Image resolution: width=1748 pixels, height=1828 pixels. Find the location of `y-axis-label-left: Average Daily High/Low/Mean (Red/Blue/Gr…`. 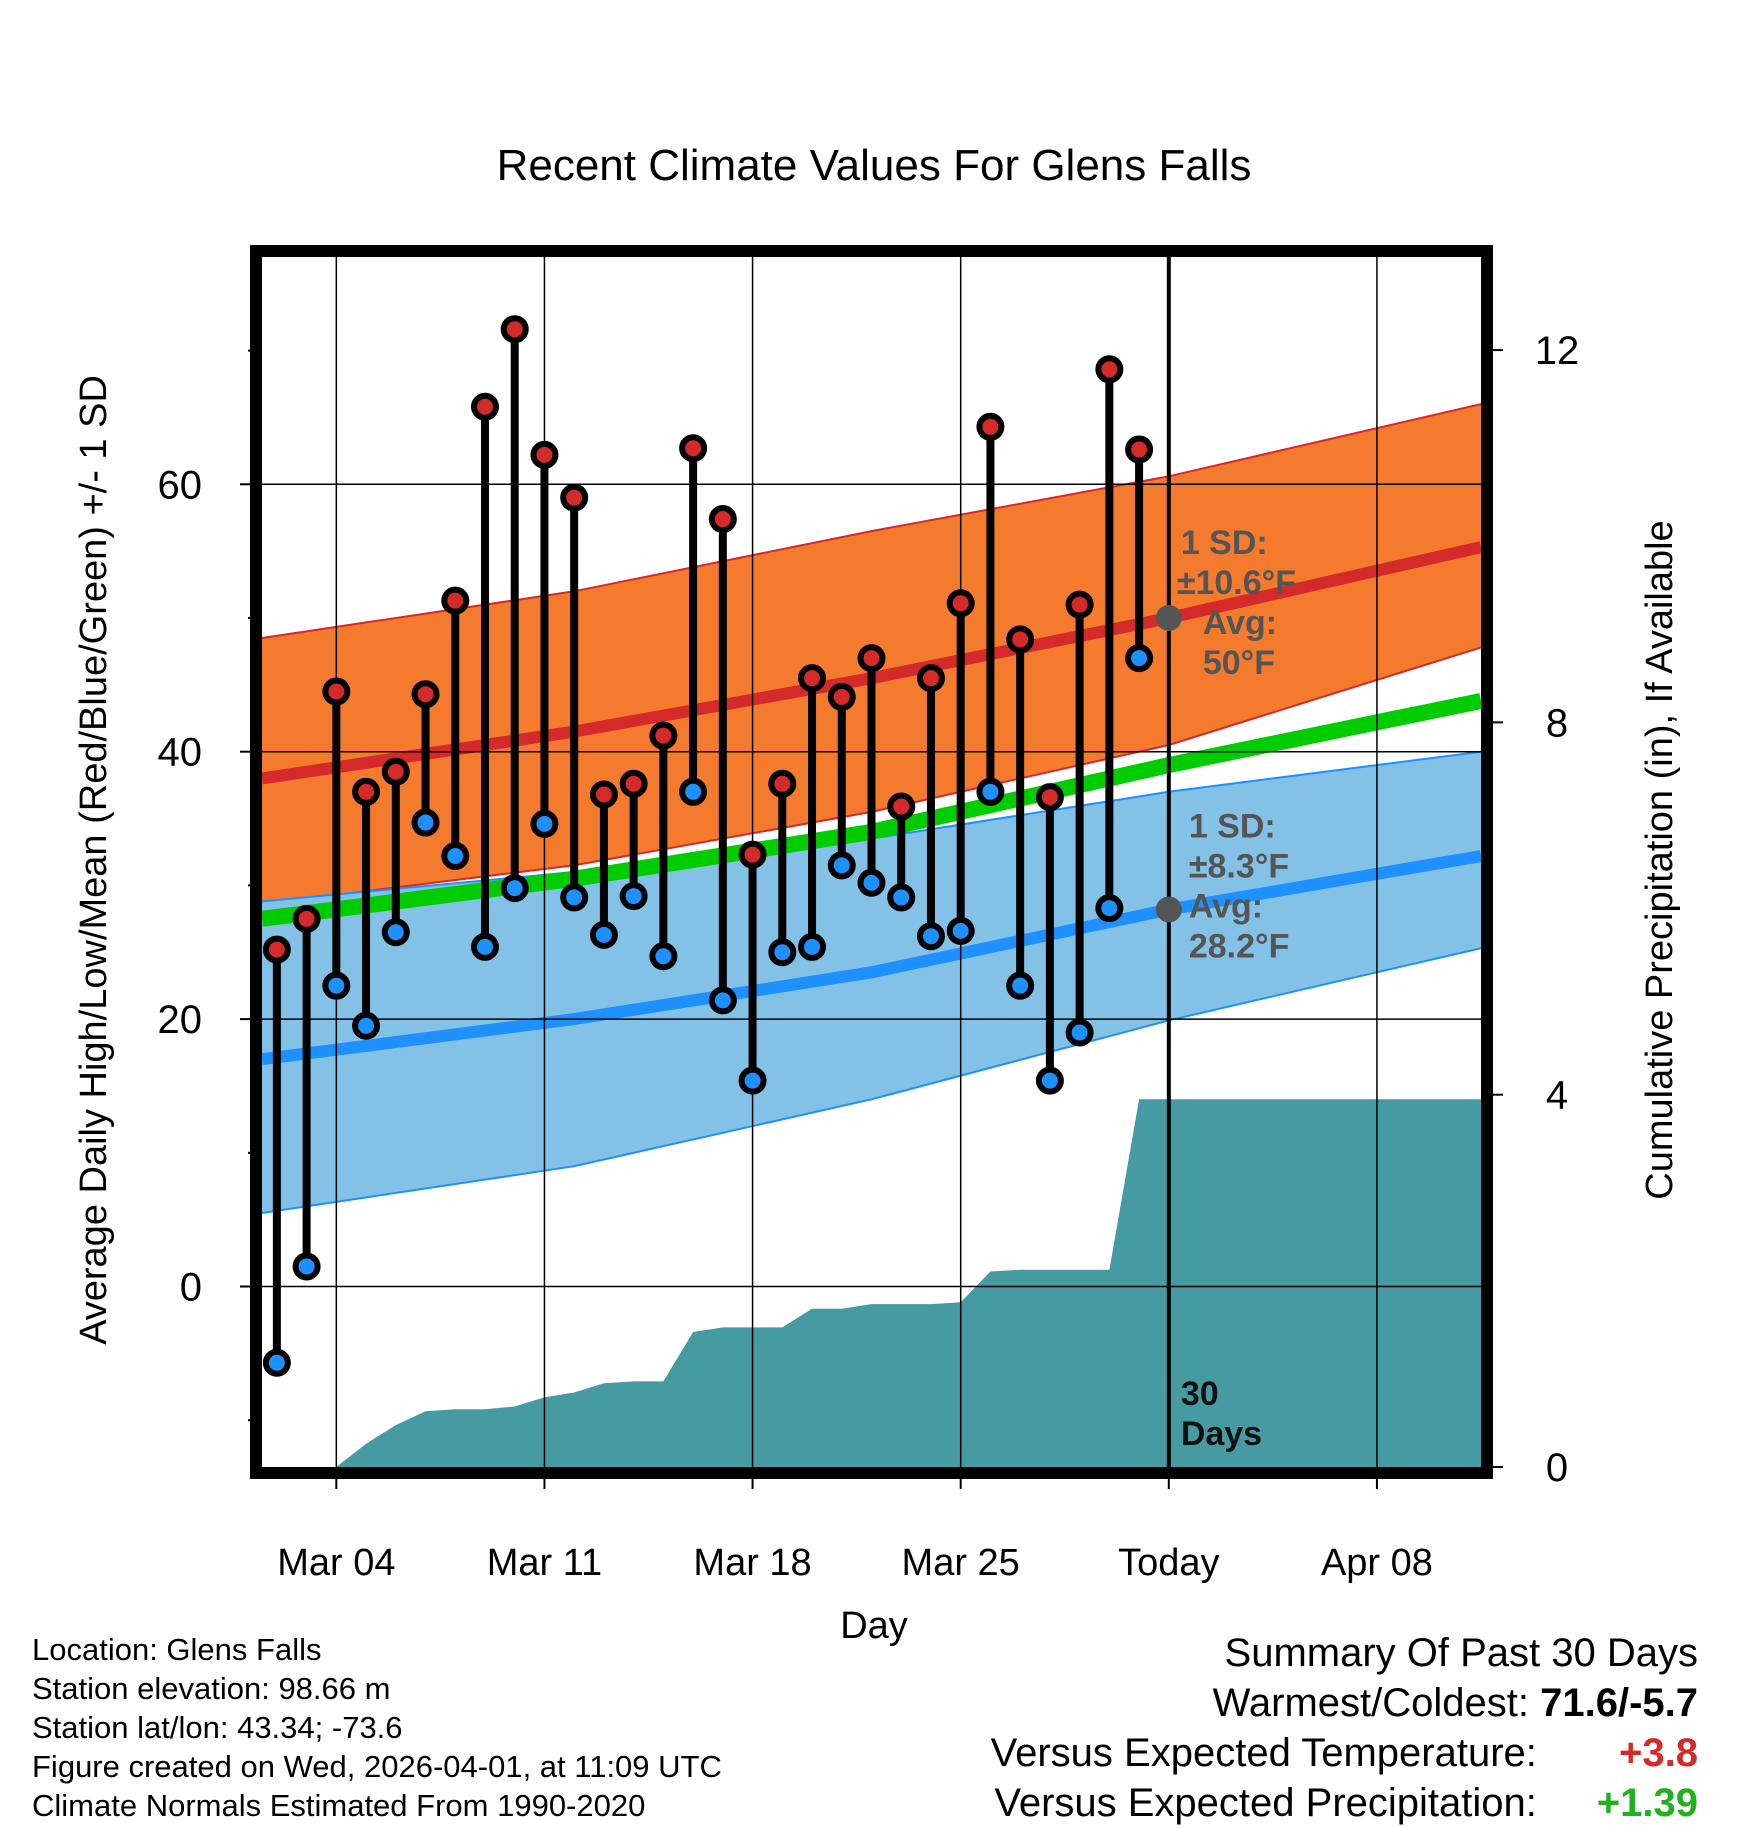

y-axis-label-left: Average Daily High/Low/Mean (Red/Blue/Gr… is located at coordinates (94, 860).